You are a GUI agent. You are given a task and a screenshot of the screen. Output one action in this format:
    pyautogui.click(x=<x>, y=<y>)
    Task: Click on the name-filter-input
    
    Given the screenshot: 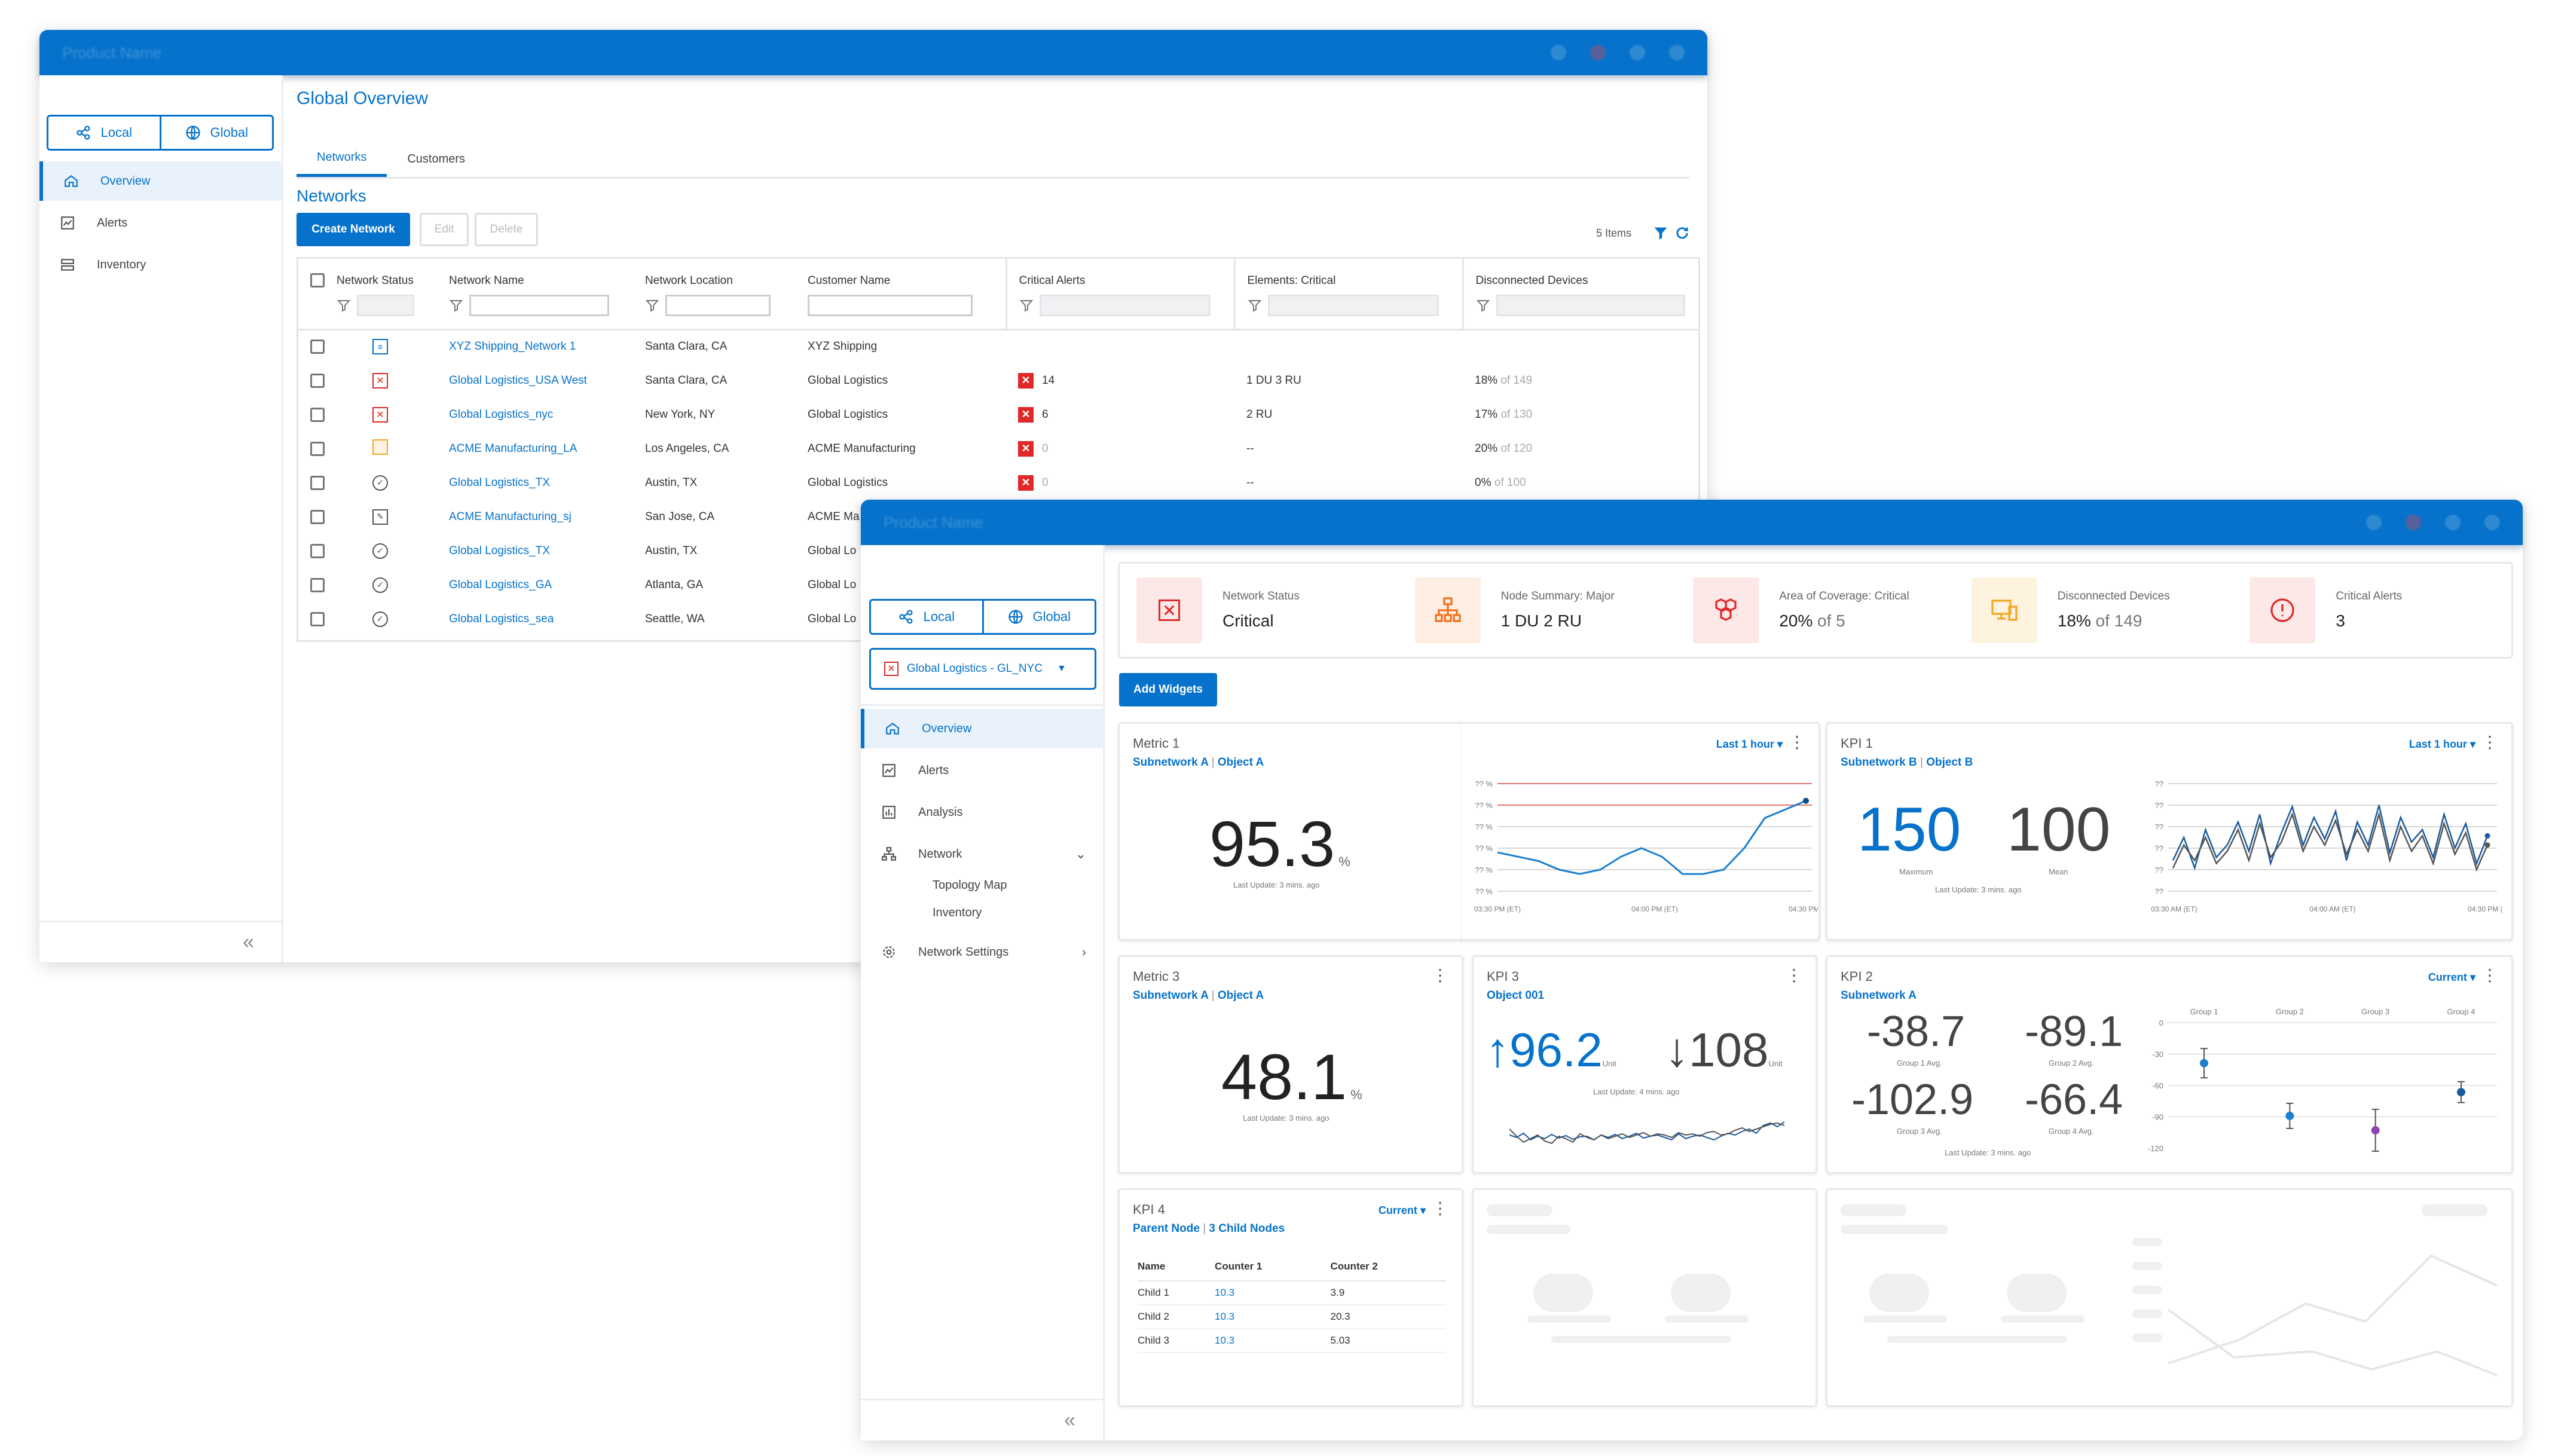 What is the action you would take?
    pyautogui.click(x=539, y=305)
    